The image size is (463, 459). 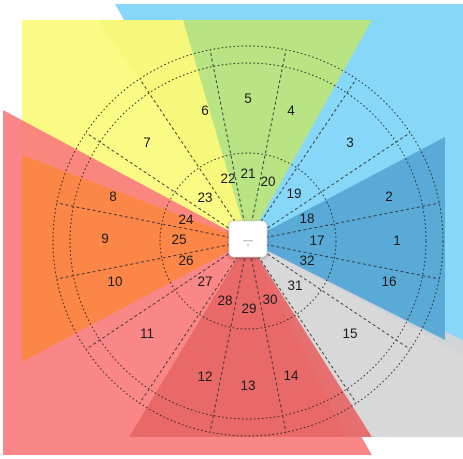 I want to click on inner-sector-label: 25, so click(x=178, y=239).